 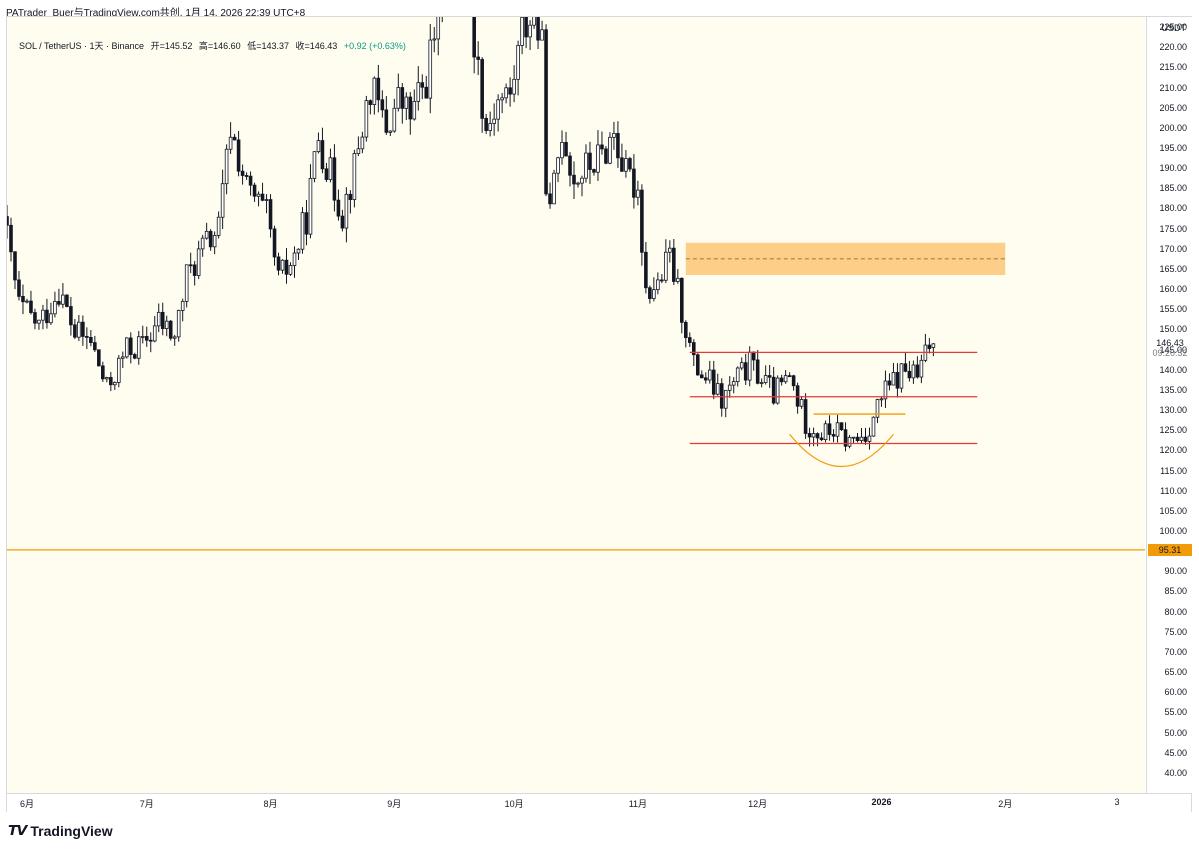 What do you see at coordinates (82, 46) in the screenshot?
I see `symbol-name: SOL / TetherUS · 1天 · Binance` at bounding box center [82, 46].